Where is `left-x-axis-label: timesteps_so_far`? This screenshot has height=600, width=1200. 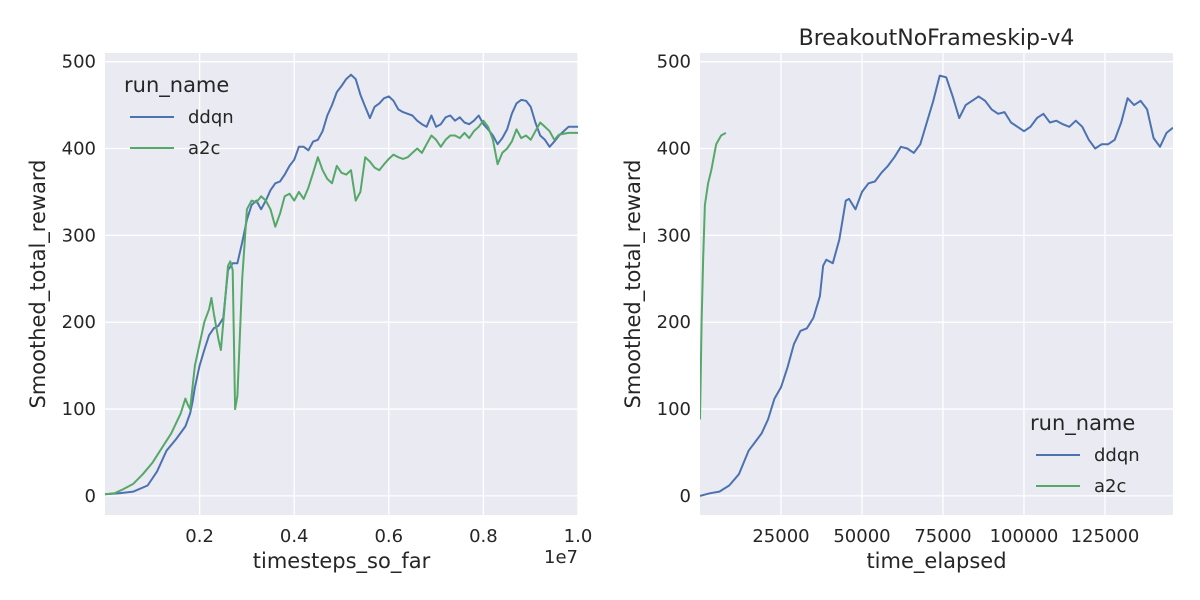
left-x-axis-label: timesteps_so_far is located at coordinates (342, 561).